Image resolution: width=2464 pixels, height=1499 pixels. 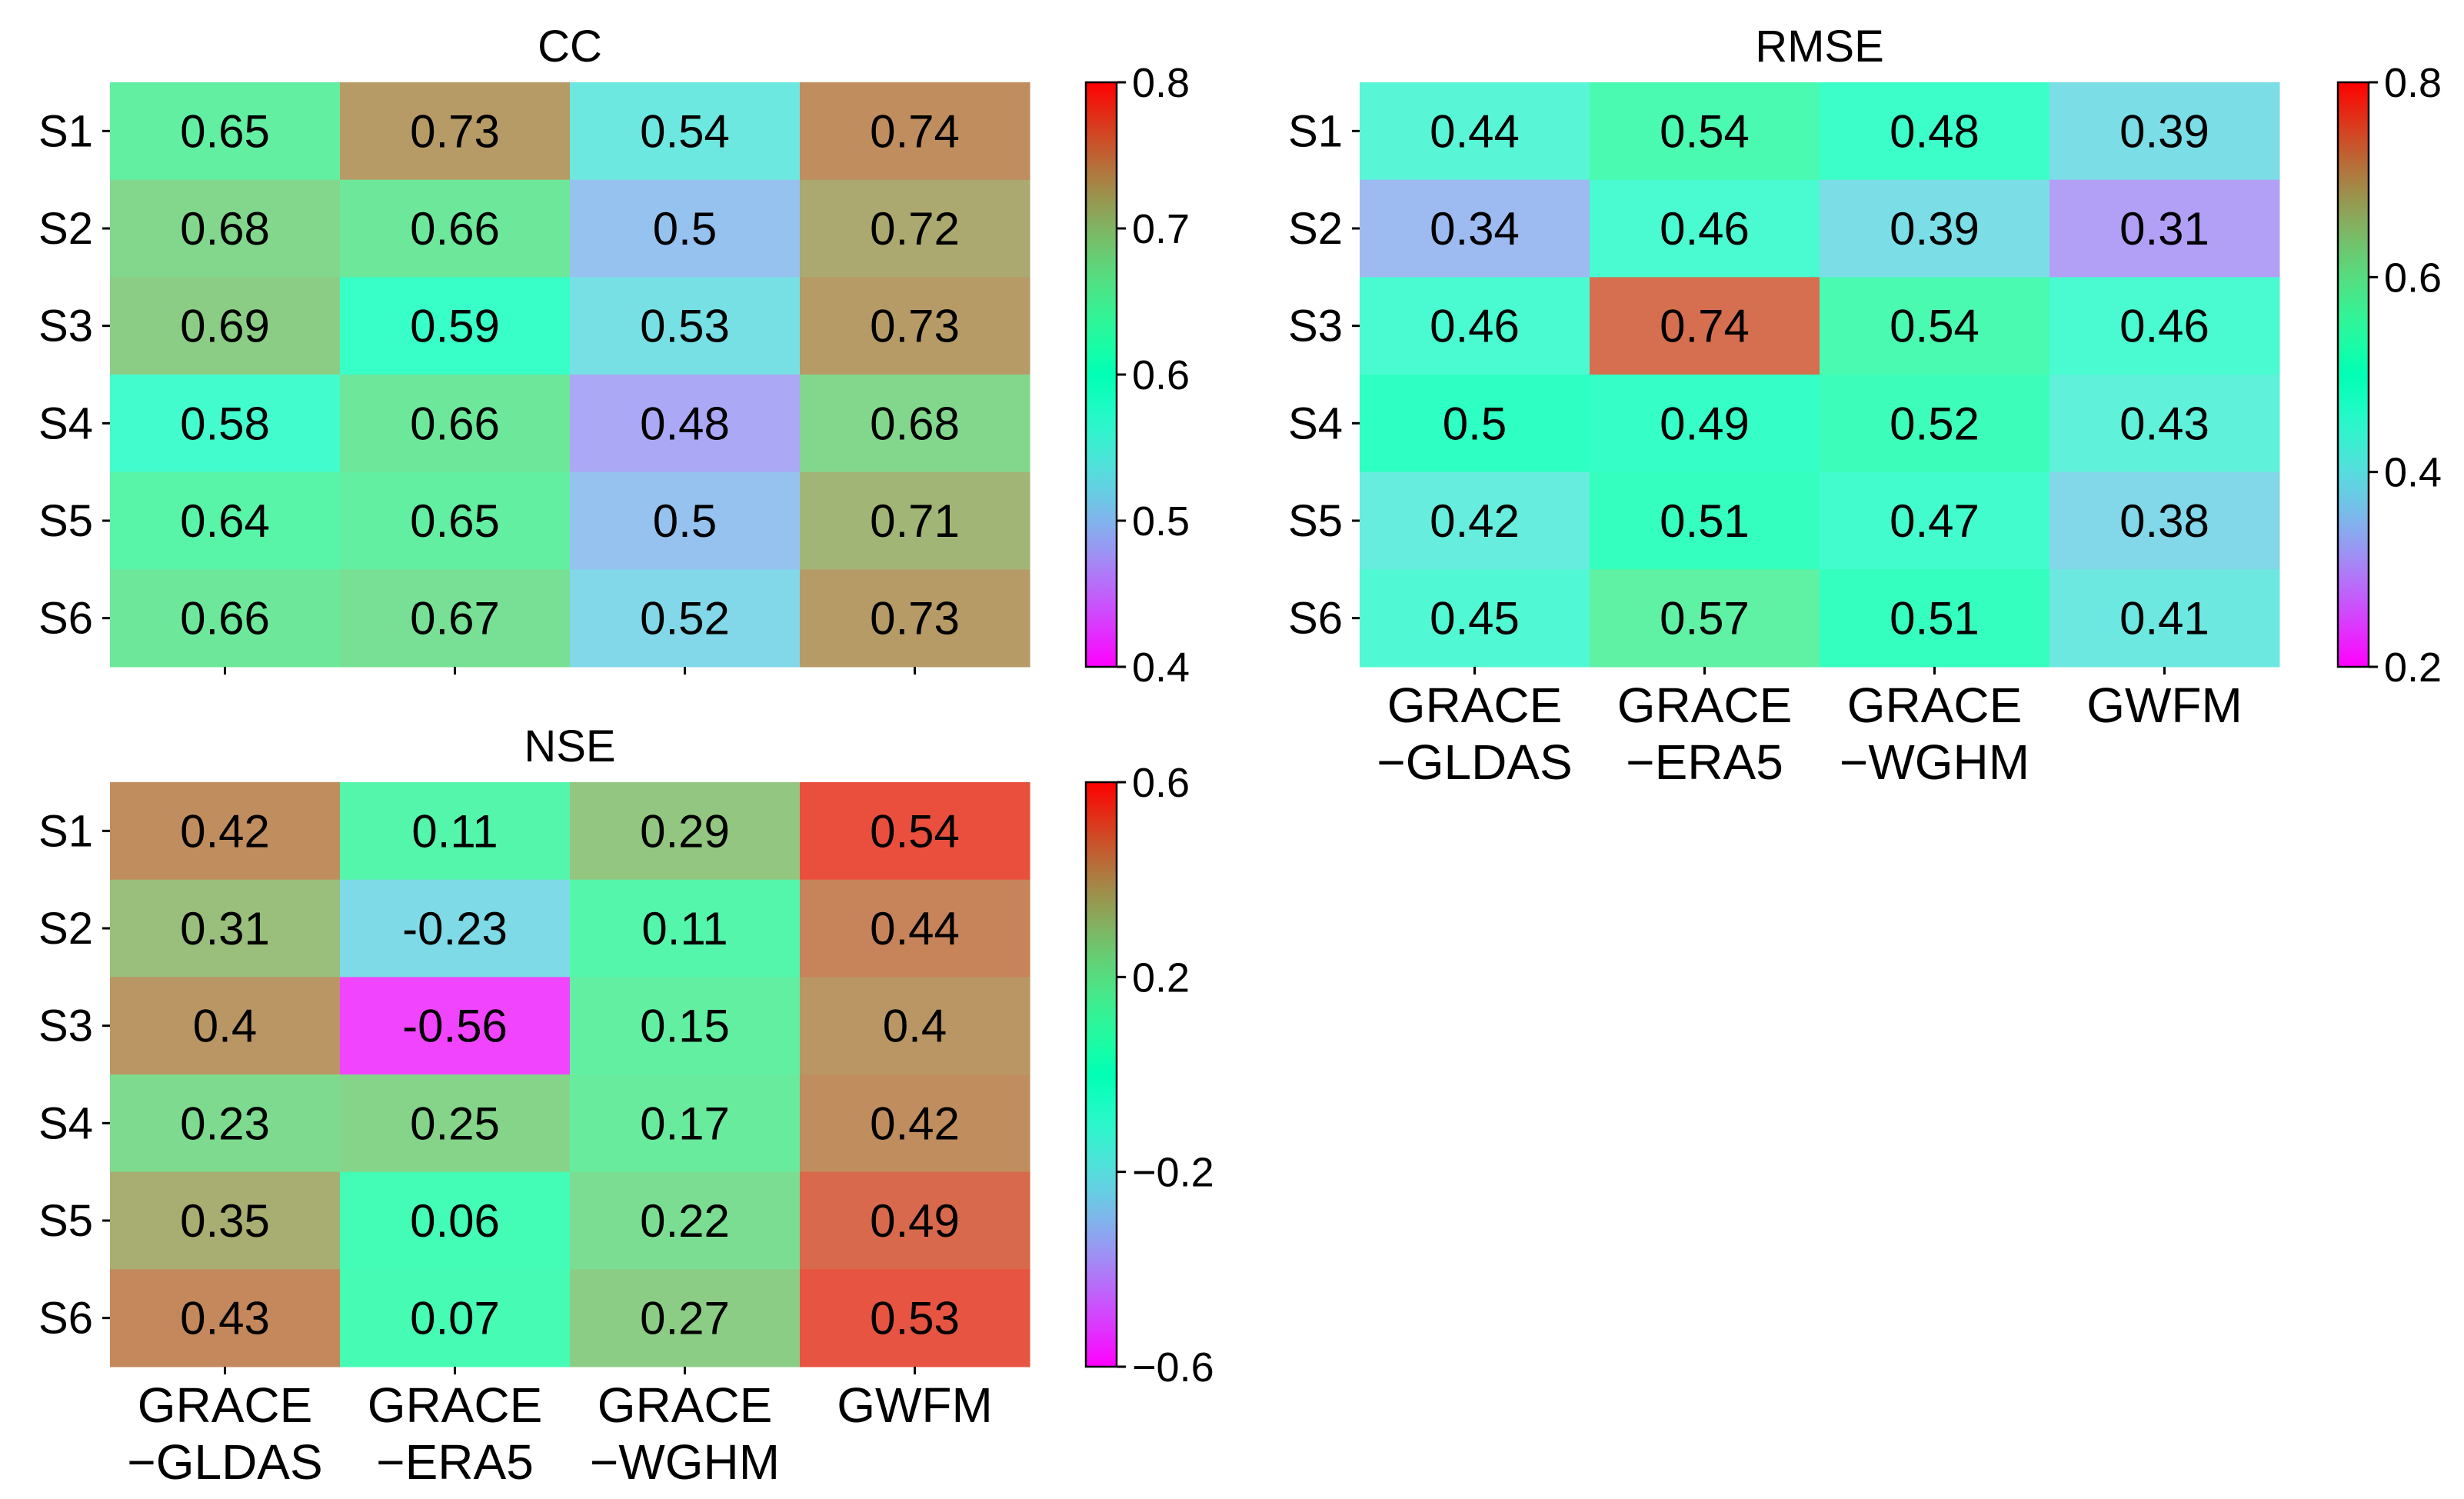 What do you see at coordinates (1475, 619) in the screenshot?
I see `cell-value-label: 0.45` at bounding box center [1475, 619].